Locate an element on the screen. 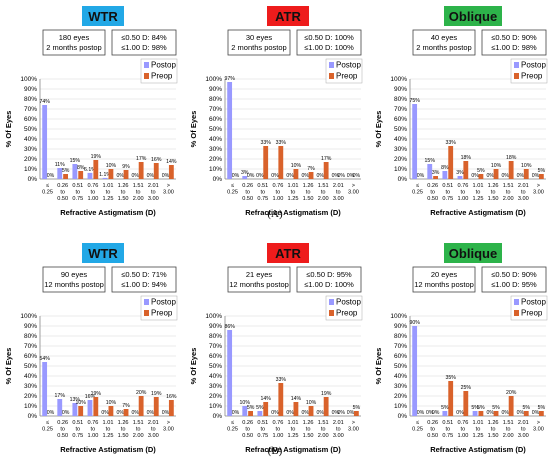 This screenshot has width=550, height=463. y-tick-label: 40% is located at coordinates (400, 376).